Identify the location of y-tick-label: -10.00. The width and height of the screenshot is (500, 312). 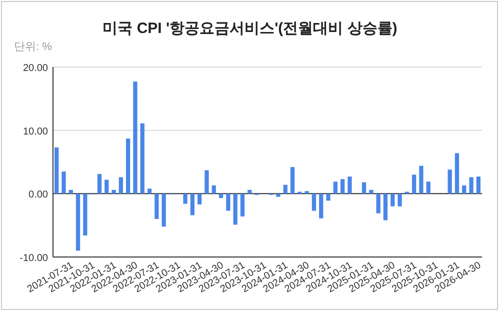
(34, 258).